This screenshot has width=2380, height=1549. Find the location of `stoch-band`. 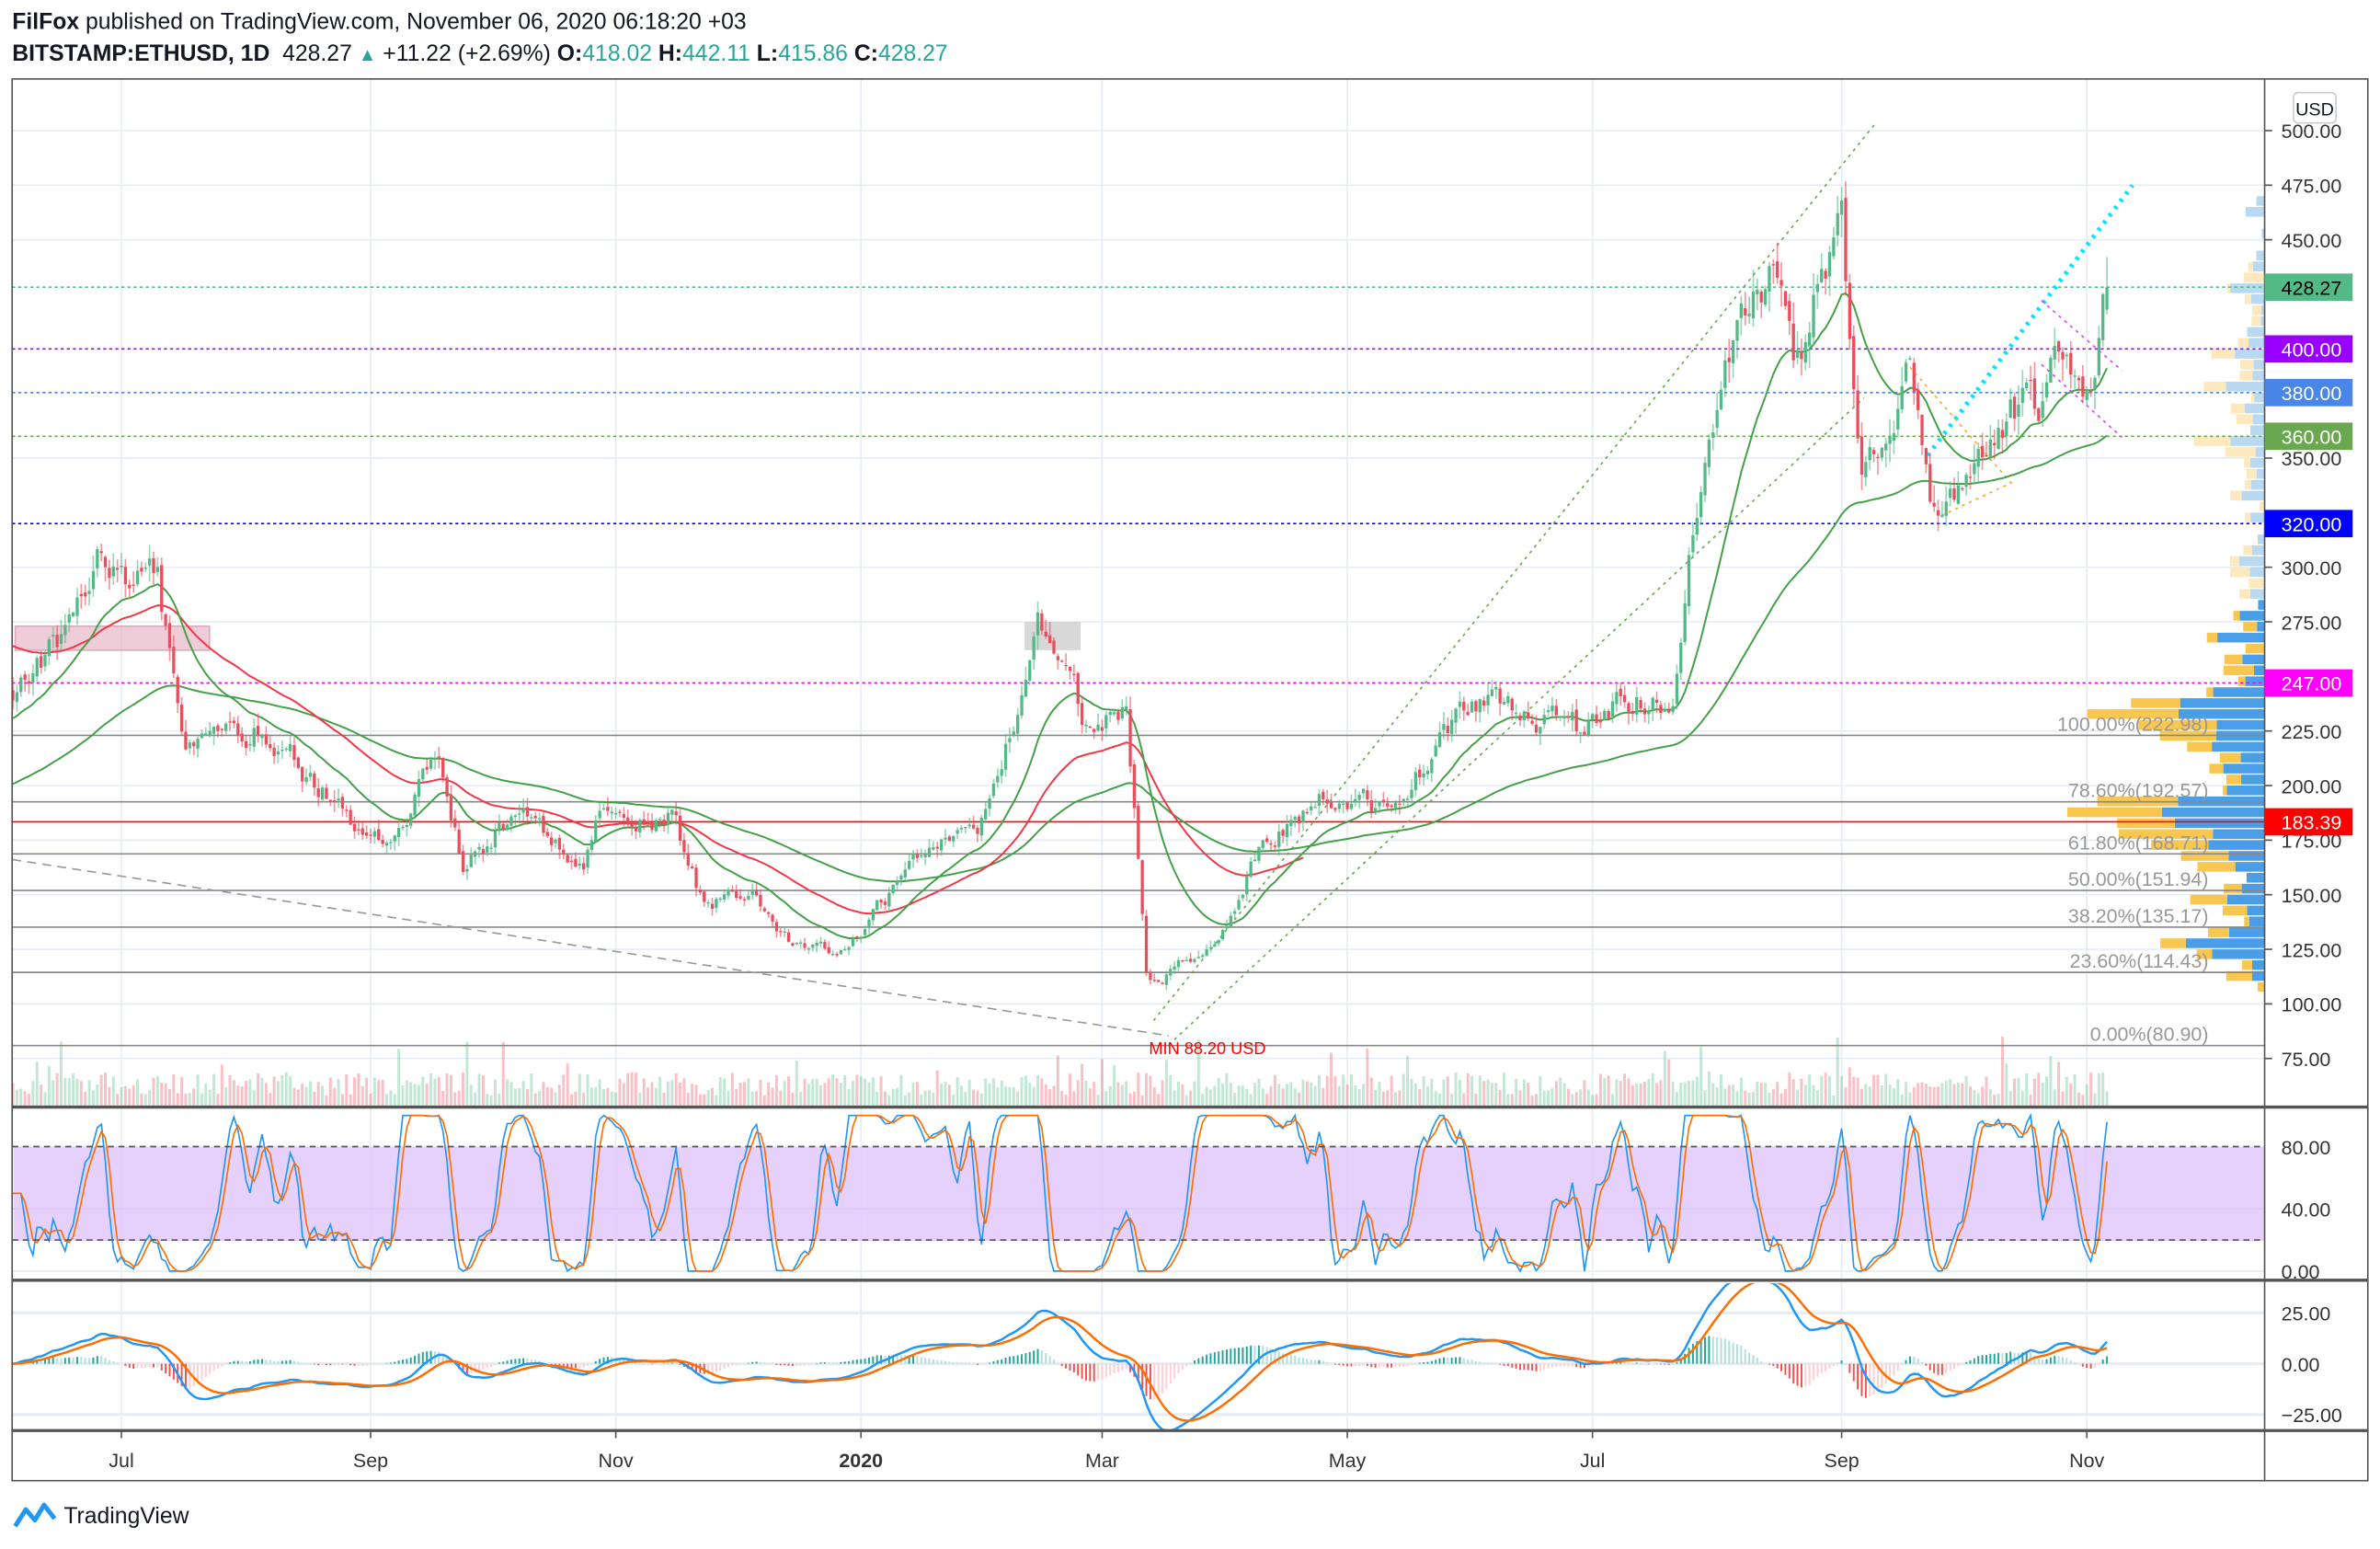

stoch-band is located at coordinates (1139, 1193).